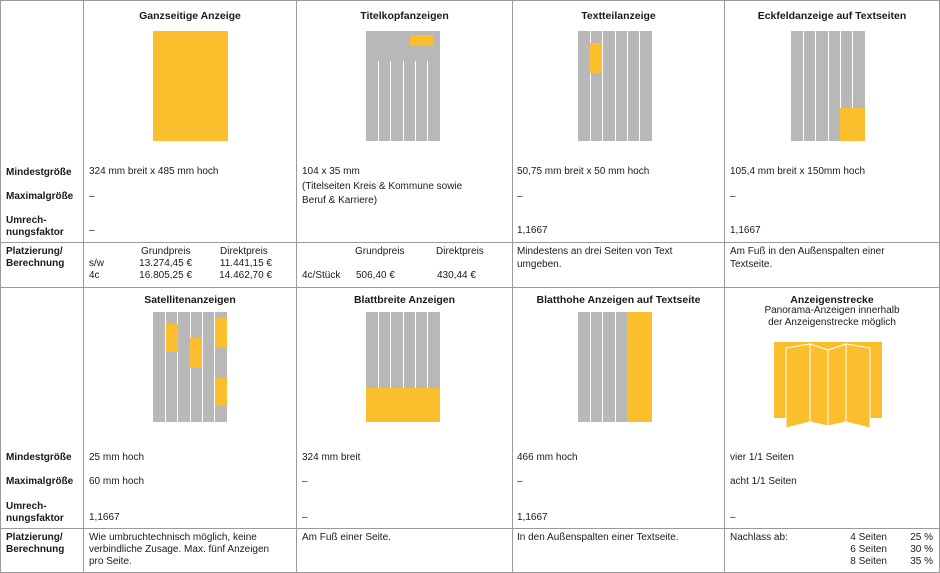 The width and height of the screenshot is (940, 573). What do you see at coordinates (733, 196) in the screenshot?
I see `corner-max: –` at bounding box center [733, 196].